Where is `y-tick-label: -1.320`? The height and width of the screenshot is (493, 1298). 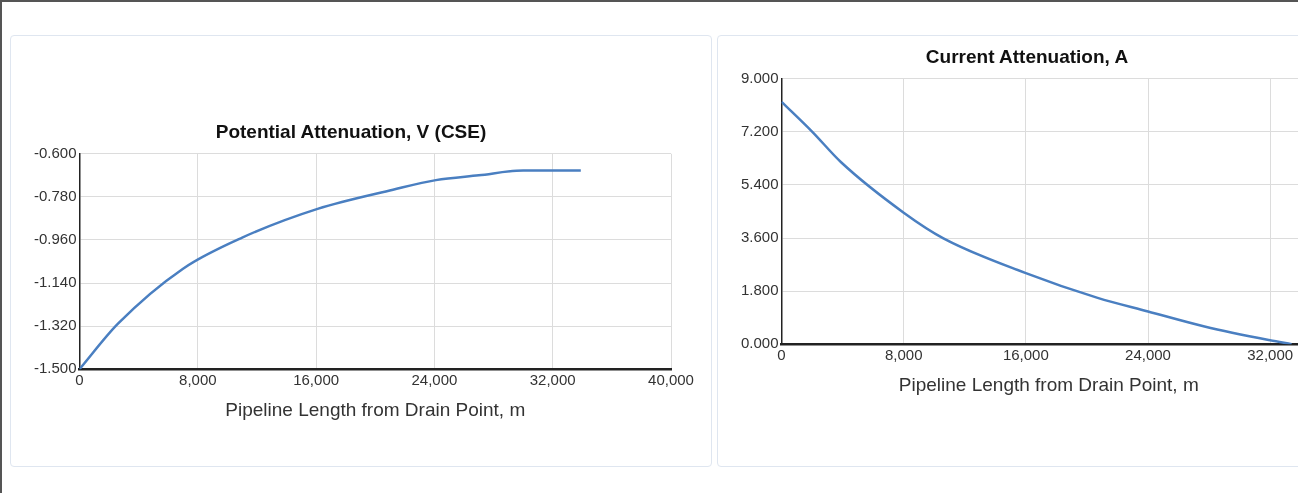 y-tick-label: -1.320 is located at coordinates (55, 325).